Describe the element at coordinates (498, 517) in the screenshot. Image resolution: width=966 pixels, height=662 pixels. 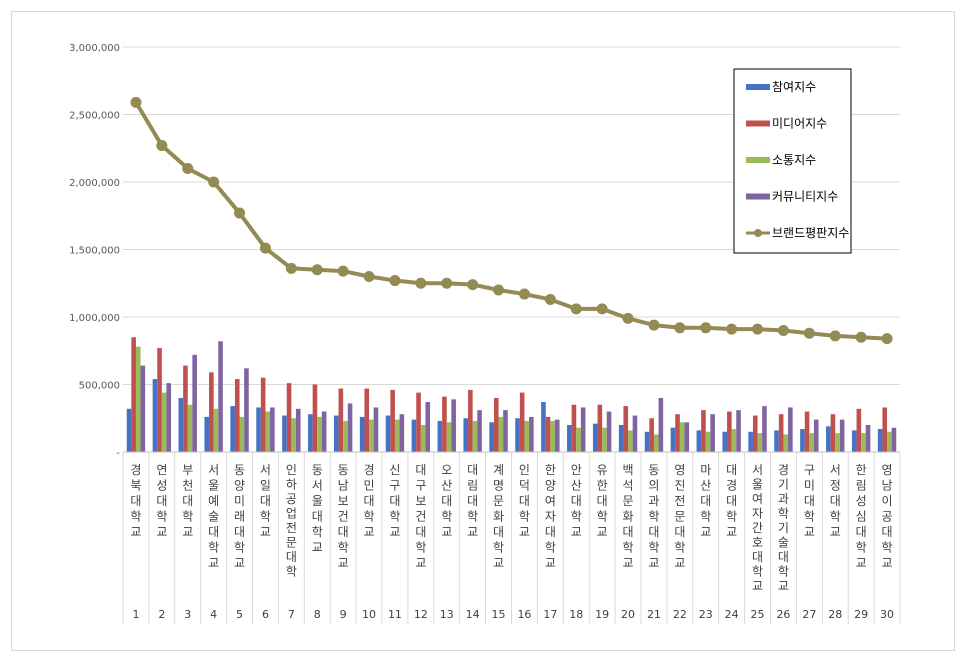
I see `category-char: 화` at that location.